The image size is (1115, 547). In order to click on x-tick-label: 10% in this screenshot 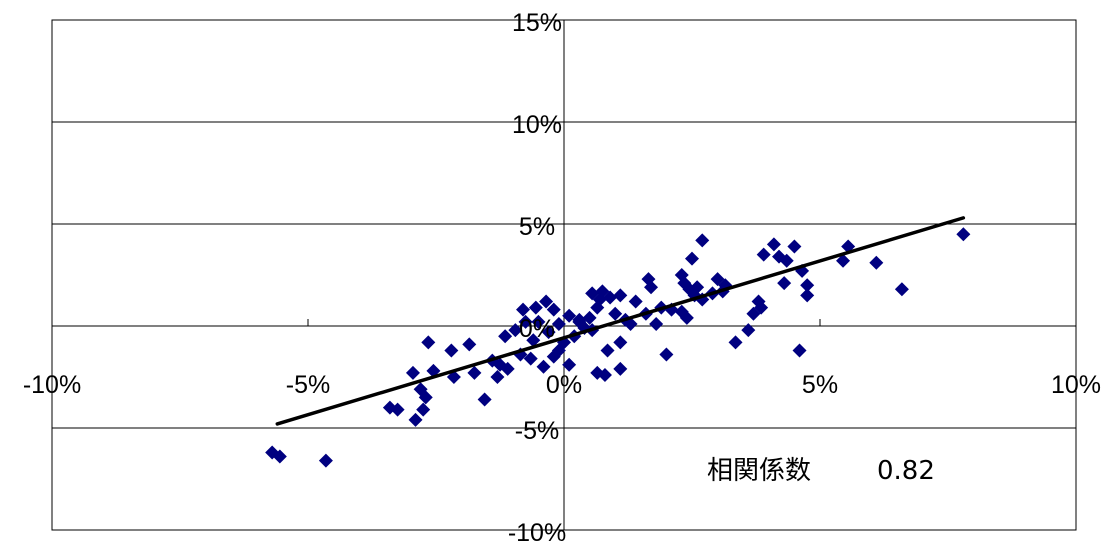, I will do `click(1076, 385)`.